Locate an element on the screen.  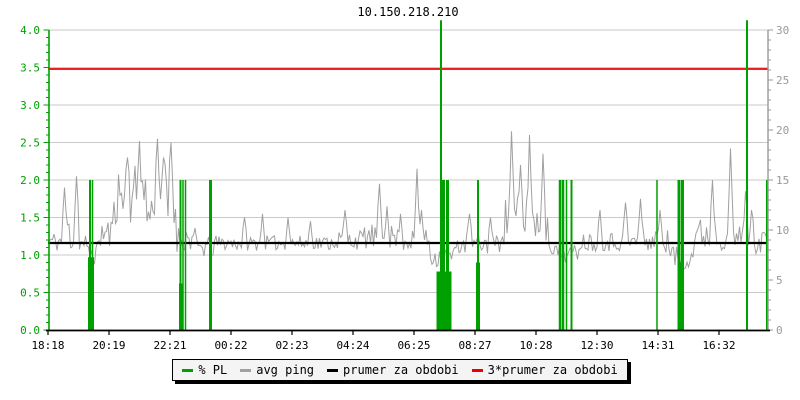
svg-text: 2.5 is located at coordinates (30, 143).